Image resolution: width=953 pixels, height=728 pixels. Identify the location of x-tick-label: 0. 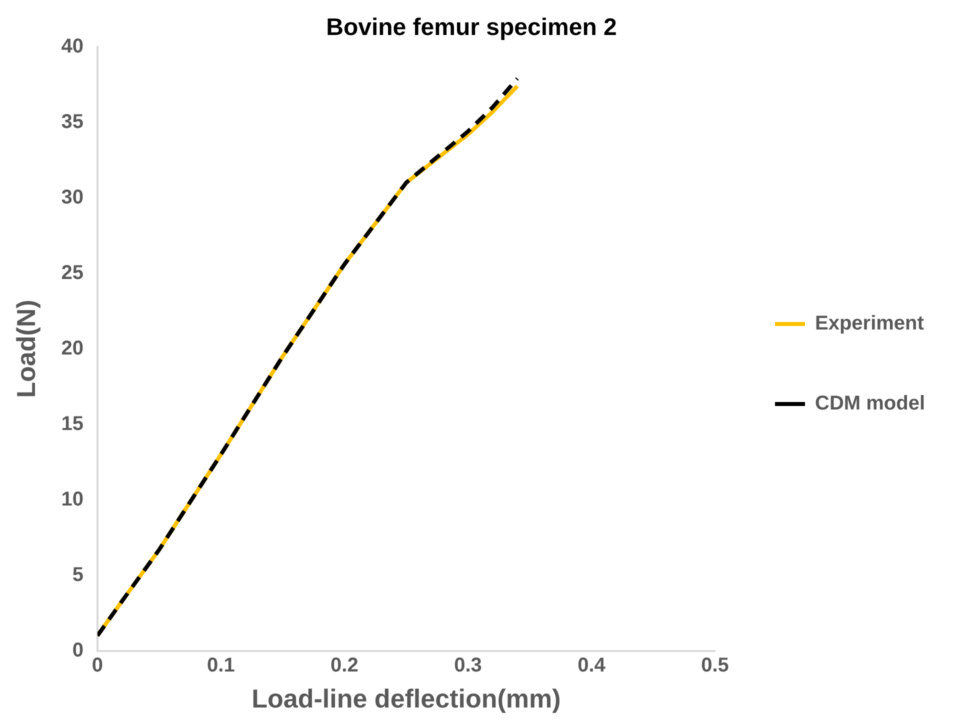
(98, 665).